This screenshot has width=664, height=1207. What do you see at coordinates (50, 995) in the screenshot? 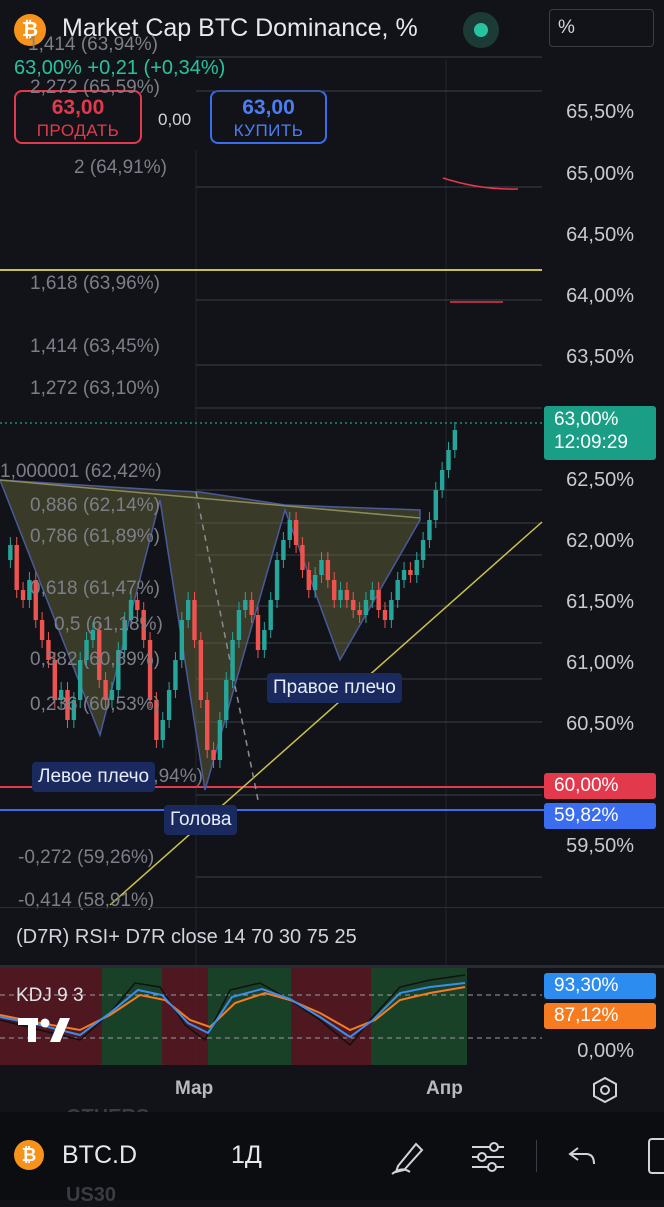
I see `kdj-indicator-title: KDJ 9 3` at bounding box center [50, 995].